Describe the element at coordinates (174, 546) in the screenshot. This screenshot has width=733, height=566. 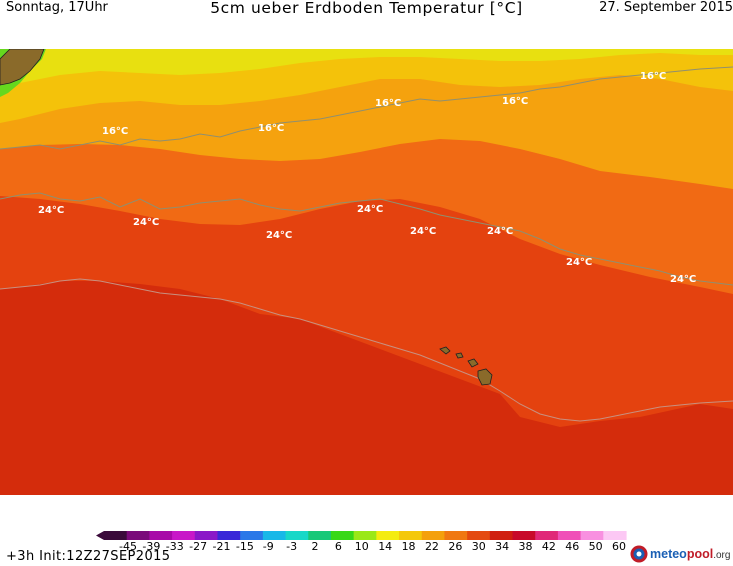
I see `legend-tick-label: -33` at that location.